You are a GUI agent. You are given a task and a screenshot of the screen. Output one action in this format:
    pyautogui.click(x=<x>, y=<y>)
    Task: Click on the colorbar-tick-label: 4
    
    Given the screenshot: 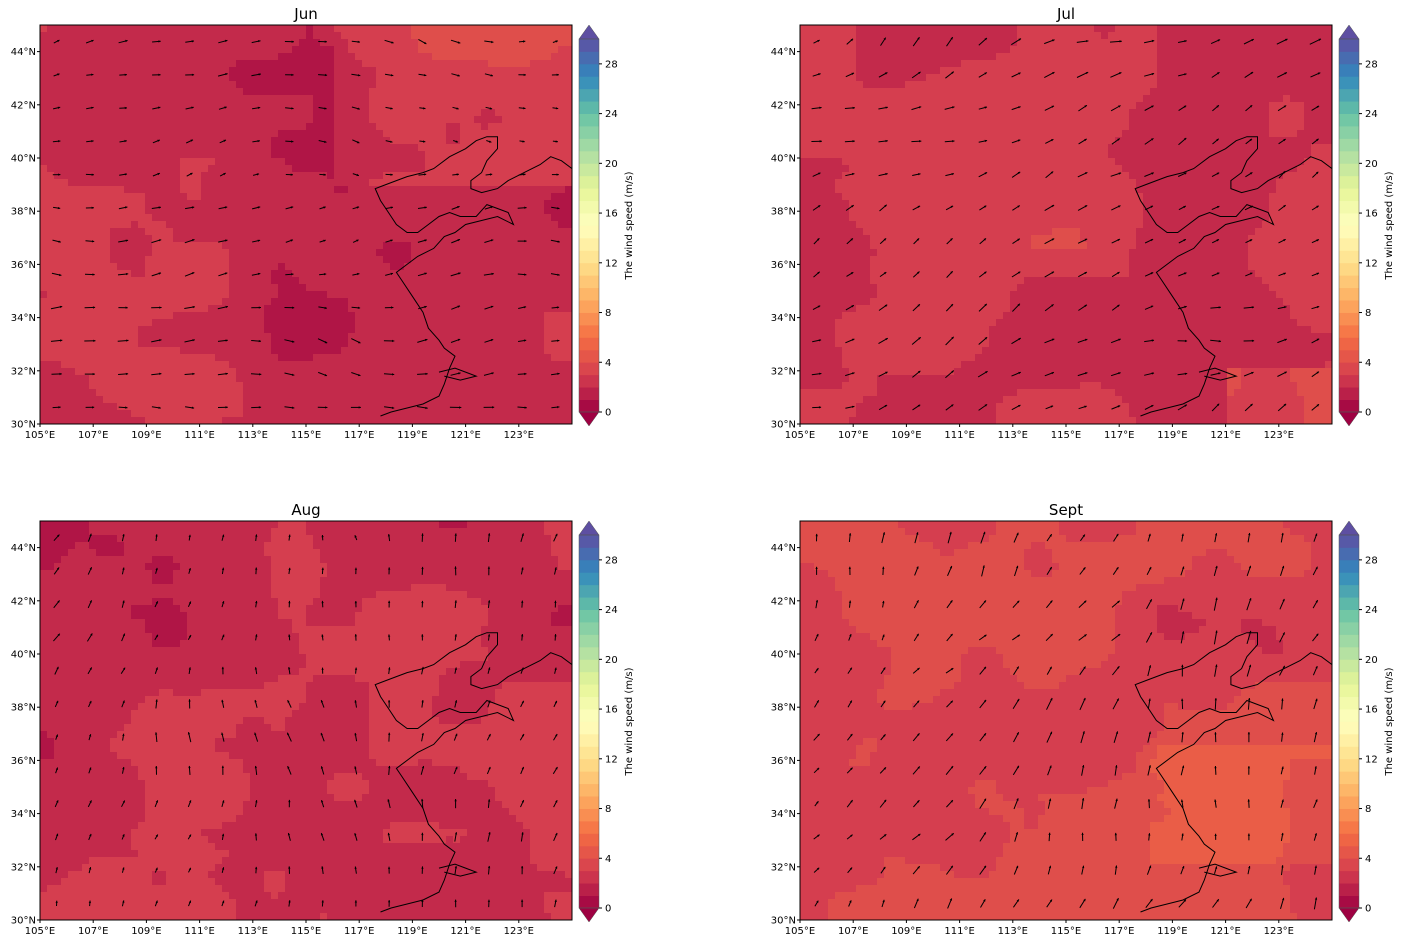 What is the action you would take?
    pyautogui.click(x=1368, y=859)
    